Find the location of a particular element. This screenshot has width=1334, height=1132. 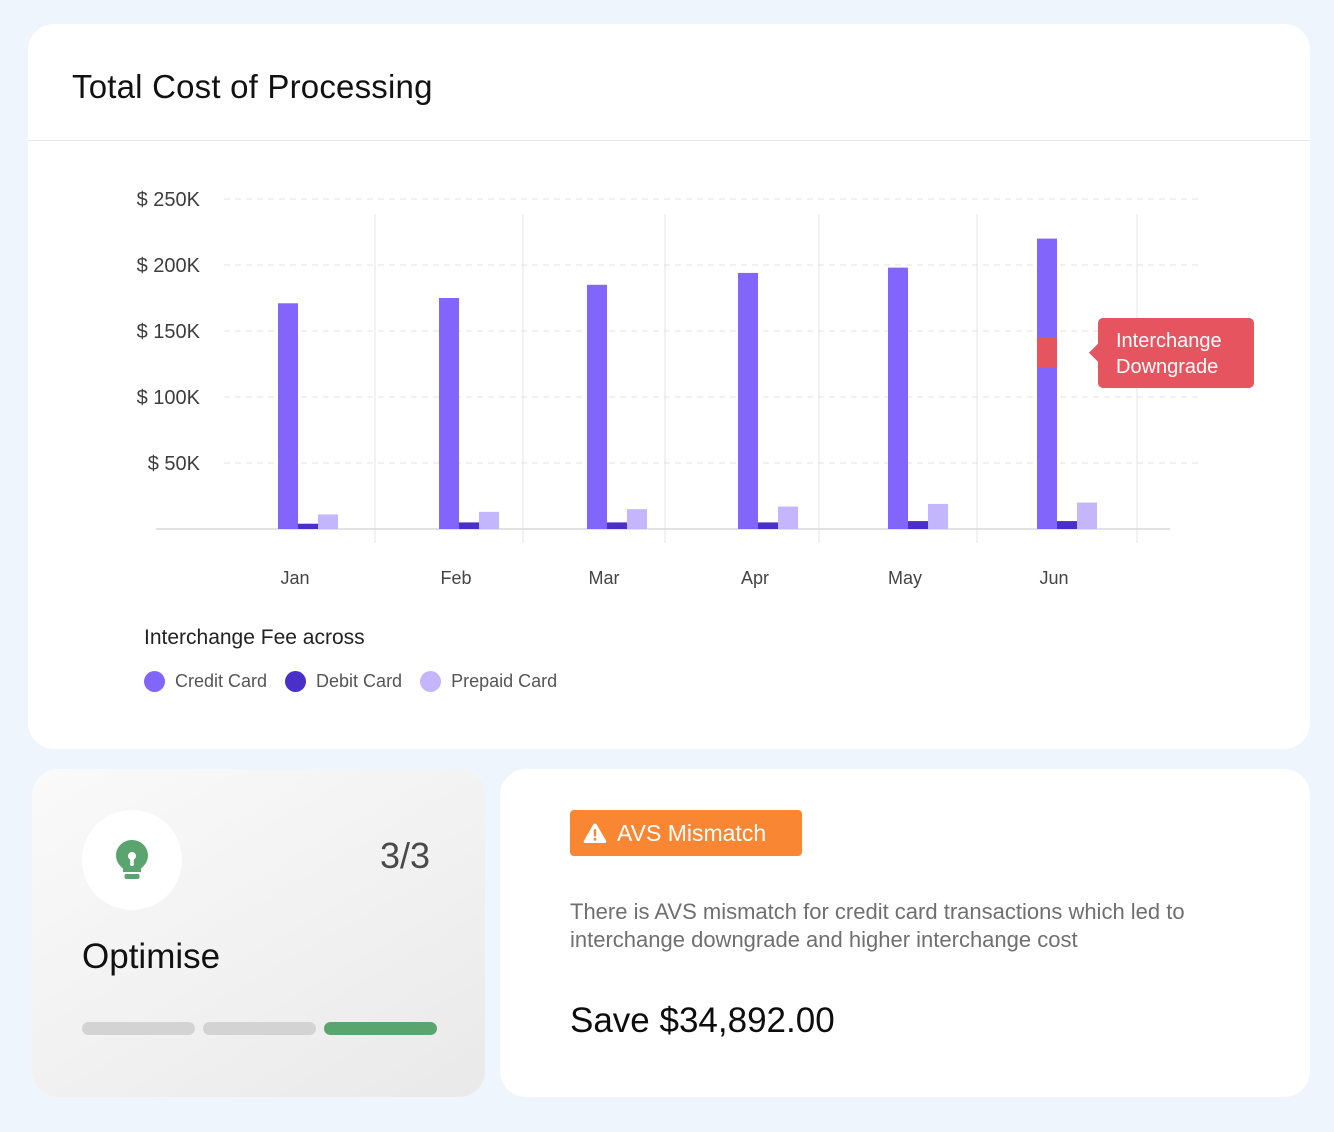

bar-debit-card-feb is located at coordinates (469, 525).